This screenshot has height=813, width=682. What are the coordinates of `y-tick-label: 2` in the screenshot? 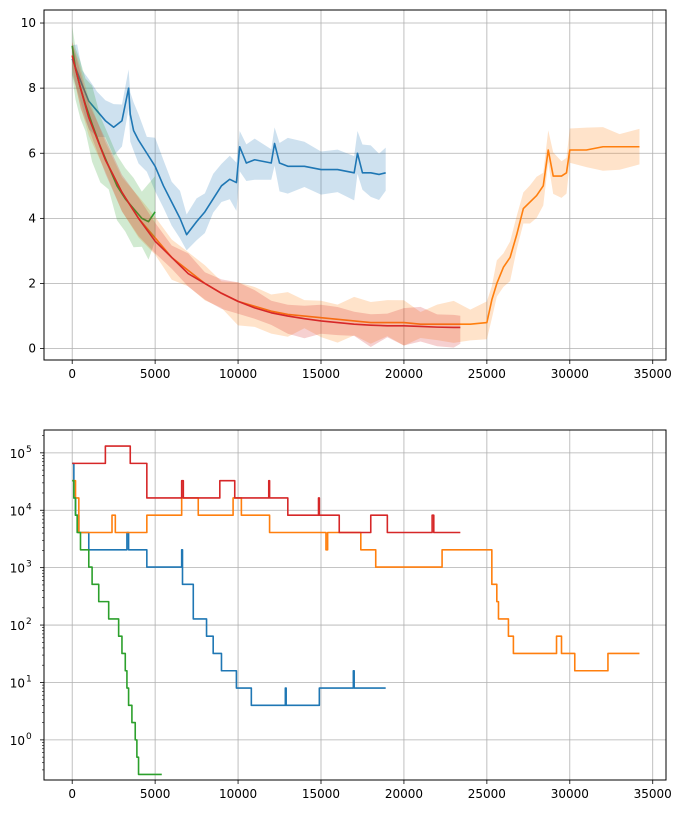 It's located at (32, 283).